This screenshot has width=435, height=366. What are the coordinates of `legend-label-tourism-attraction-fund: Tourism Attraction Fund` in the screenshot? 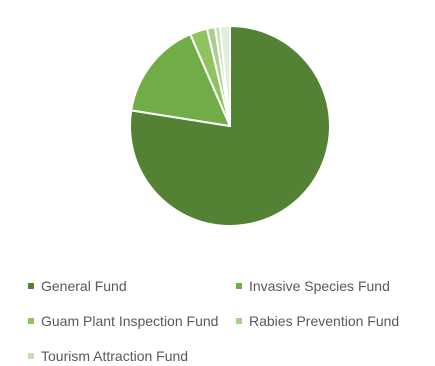 It's located at (115, 356).